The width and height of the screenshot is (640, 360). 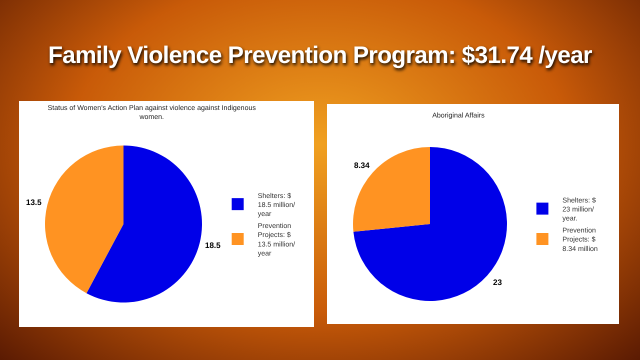 What do you see at coordinates (213, 245) in the screenshot?
I see `data-label: 18.5` at bounding box center [213, 245].